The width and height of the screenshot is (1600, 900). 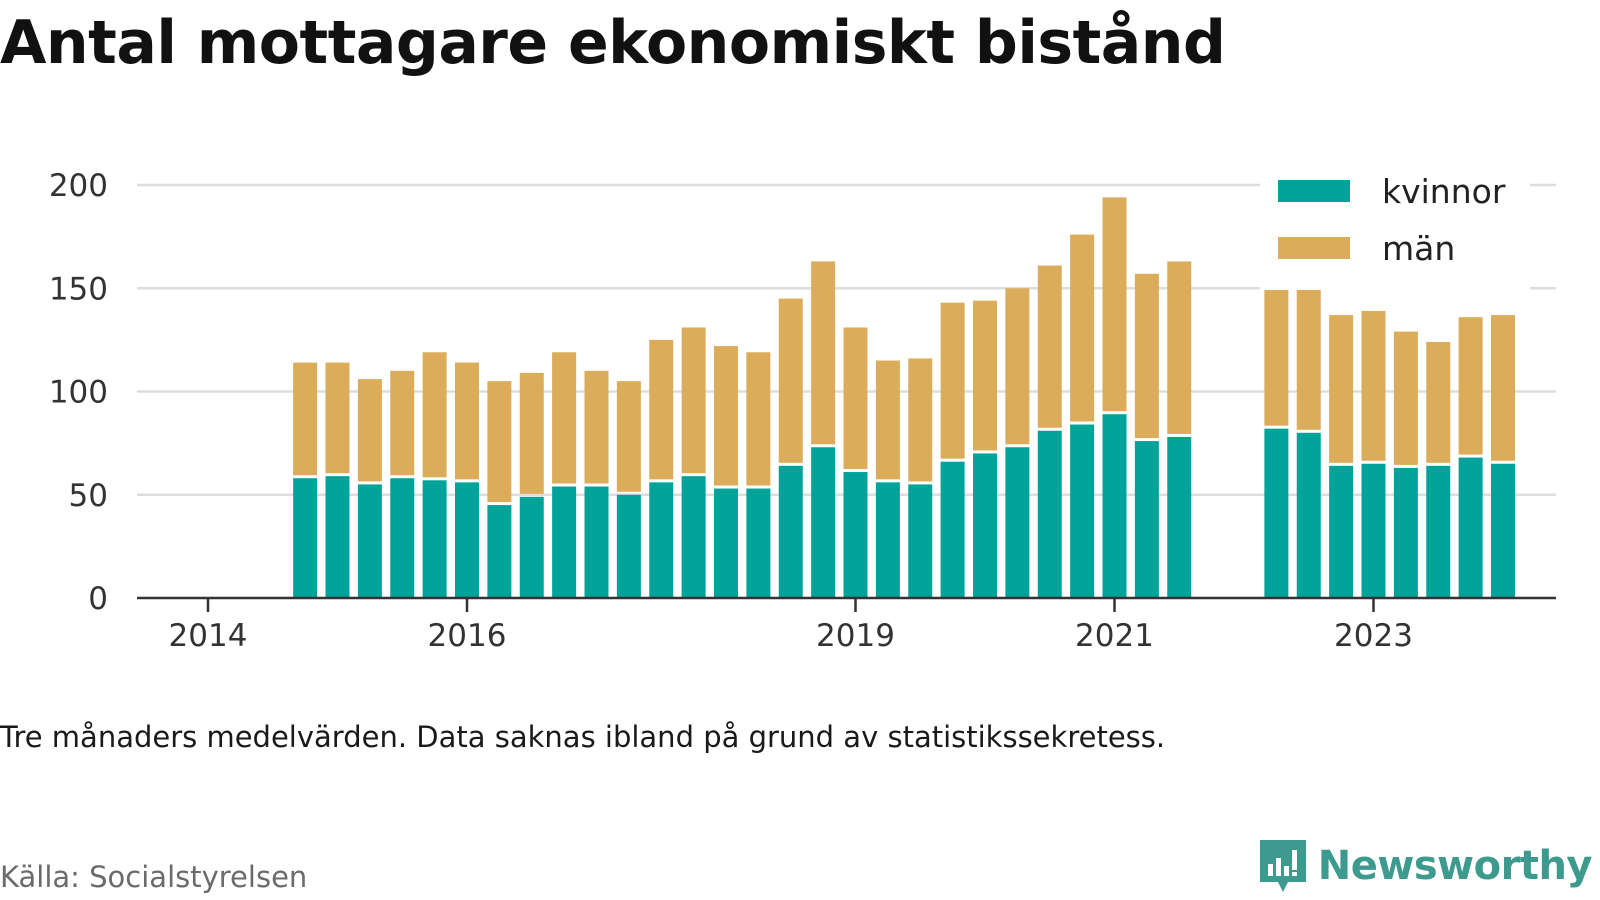 I want to click on brand-name: Newsworthy, so click(x=1455, y=866).